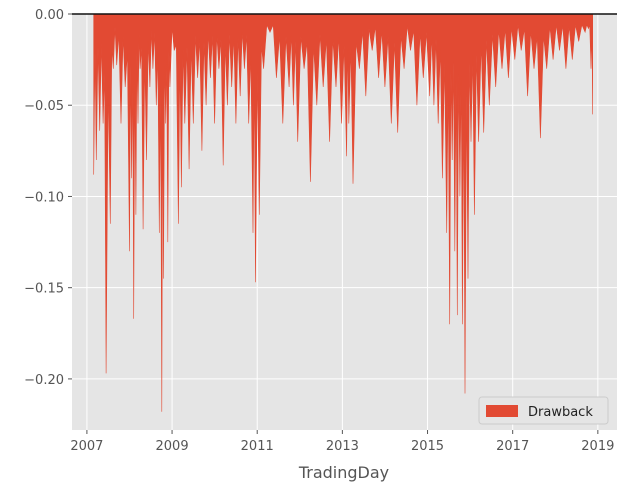  I want to click on y-tick-label: −0.20, so click(44, 380).